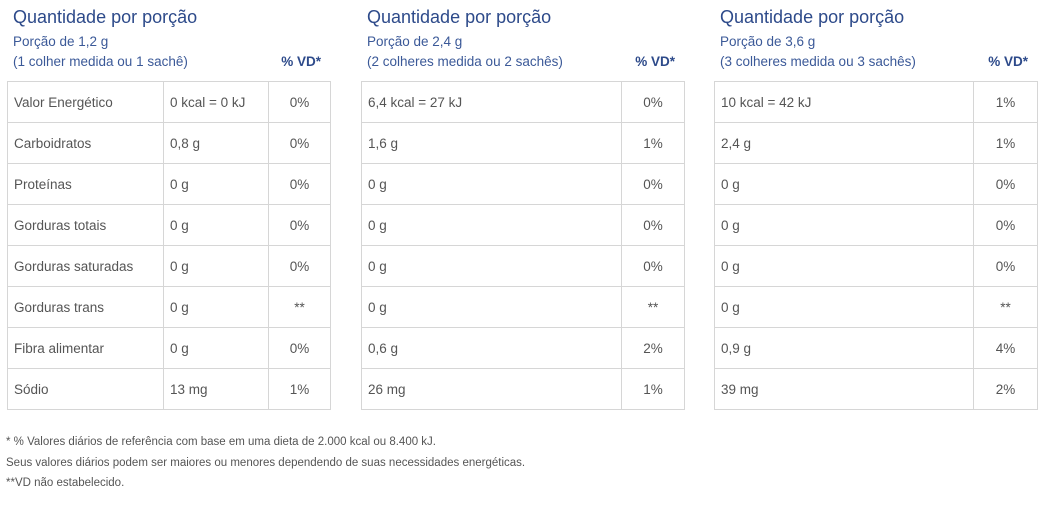 The width and height of the screenshot is (1052, 513). Describe the element at coordinates (61, 41) in the screenshot. I see `portion-size: Porção de 1,2 g` at that location.